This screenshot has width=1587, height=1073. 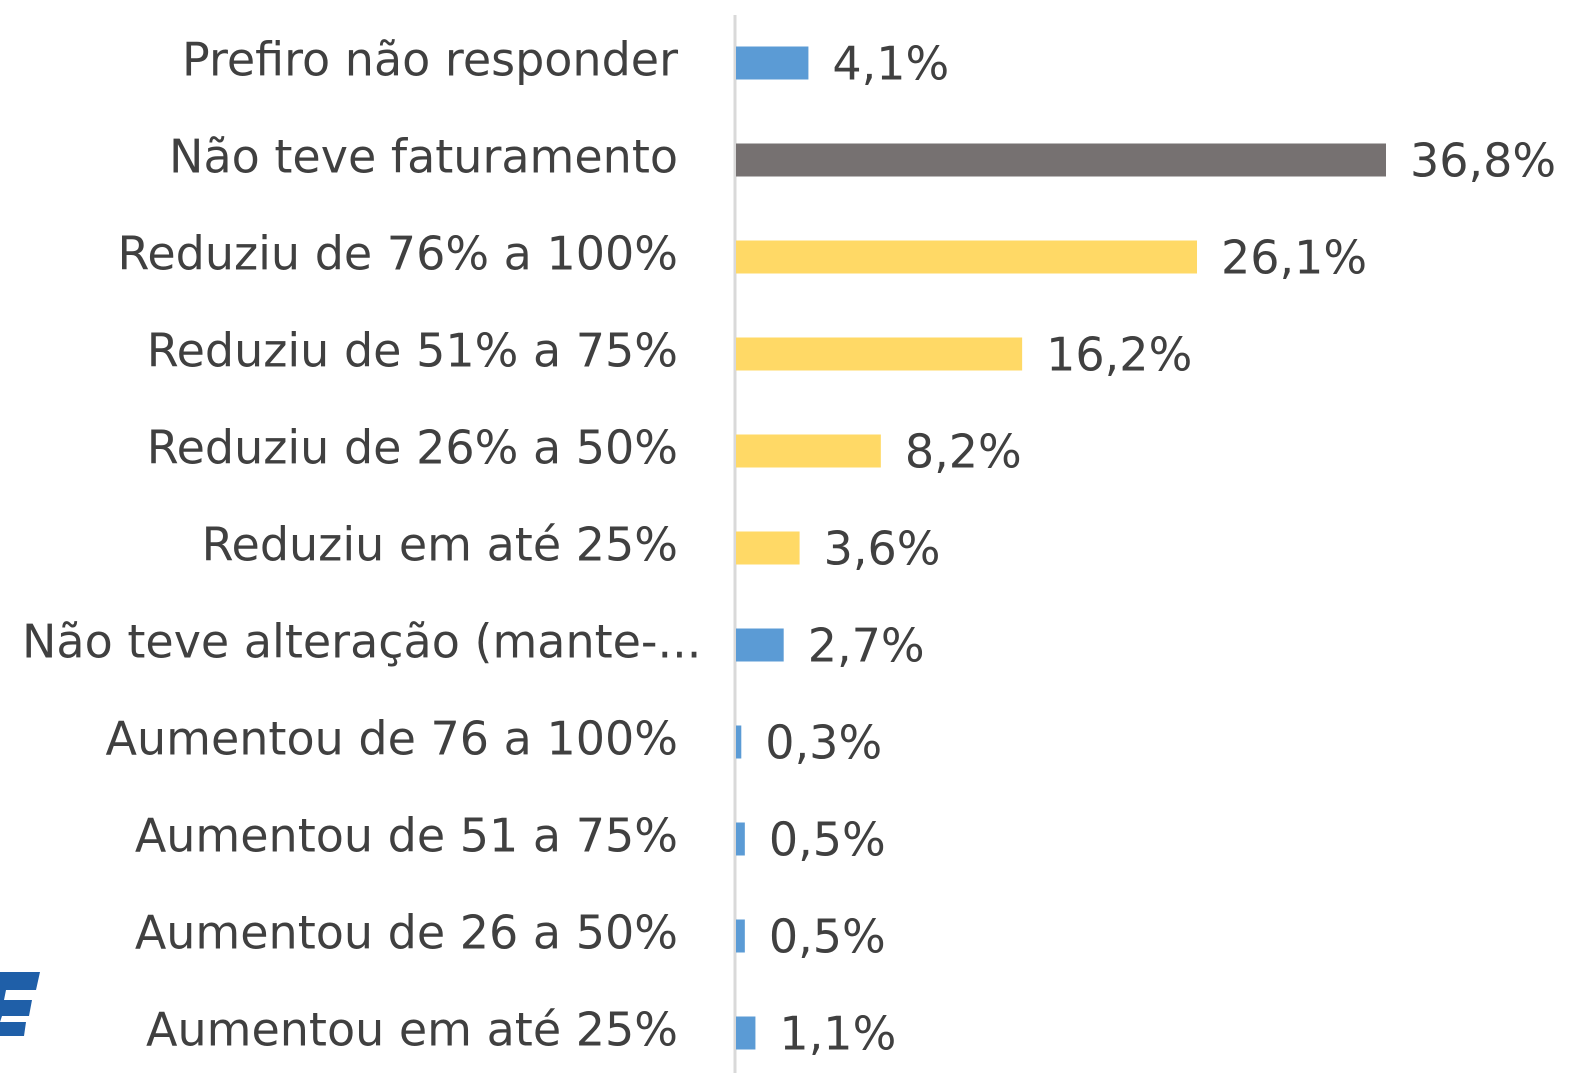 What do you see at coordinates (440, 545) in the screenshot?
I see `category-label: Reduziu em até 25%` at bounding box center [440, 545].